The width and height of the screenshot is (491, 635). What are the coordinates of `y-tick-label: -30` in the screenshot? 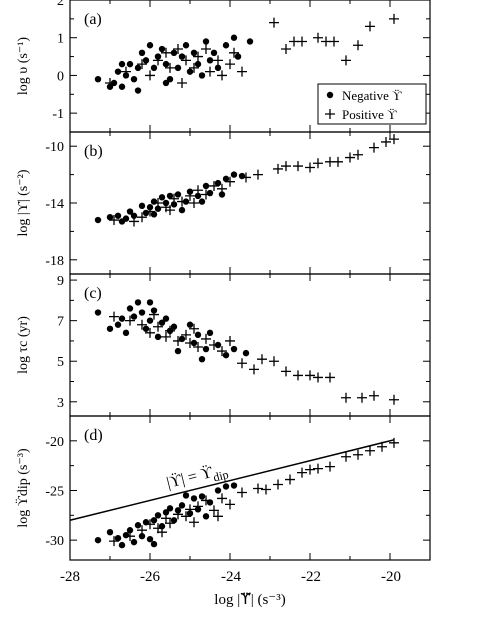 It's located at (54, 541).